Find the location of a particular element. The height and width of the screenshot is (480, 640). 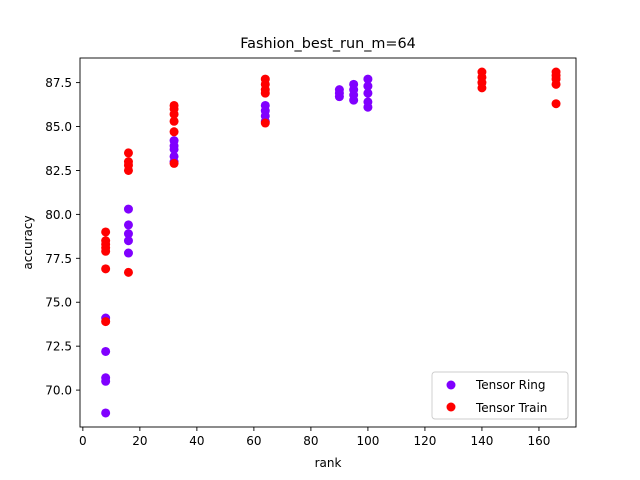

y-tick-label-72.5: 72.5 is located at coordinates (58, 347).